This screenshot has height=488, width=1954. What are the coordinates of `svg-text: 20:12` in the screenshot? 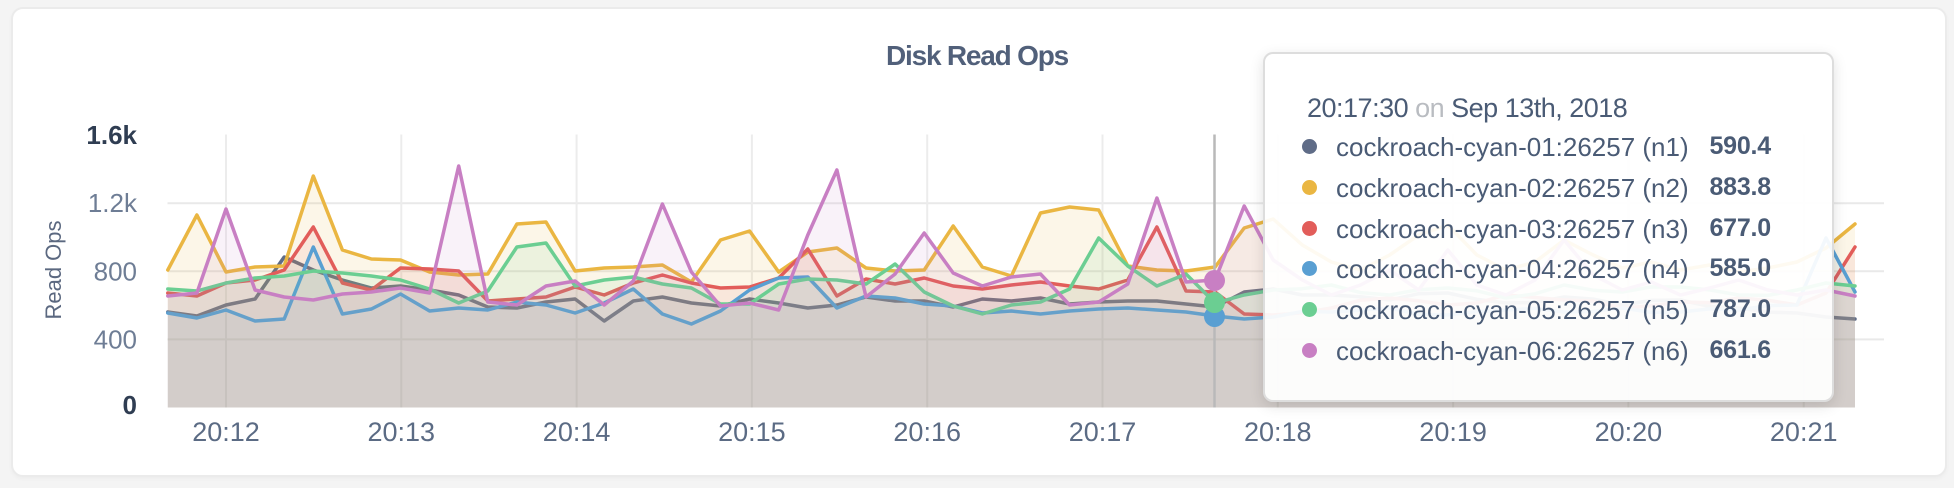 It's located at (226, 432).